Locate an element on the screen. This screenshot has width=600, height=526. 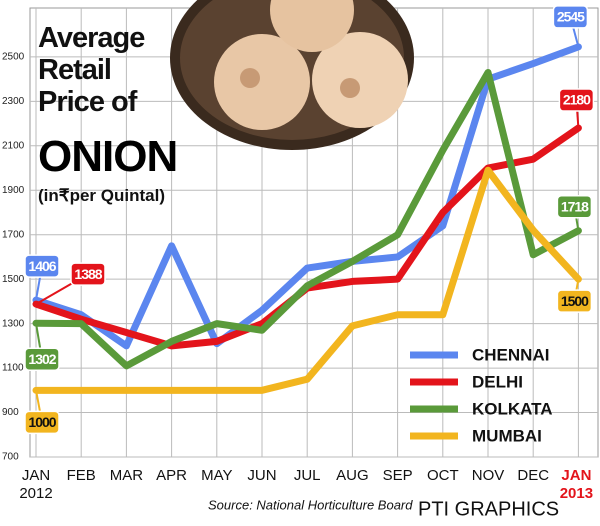
legend-label: DELHI is located at coordinates (497, 381).